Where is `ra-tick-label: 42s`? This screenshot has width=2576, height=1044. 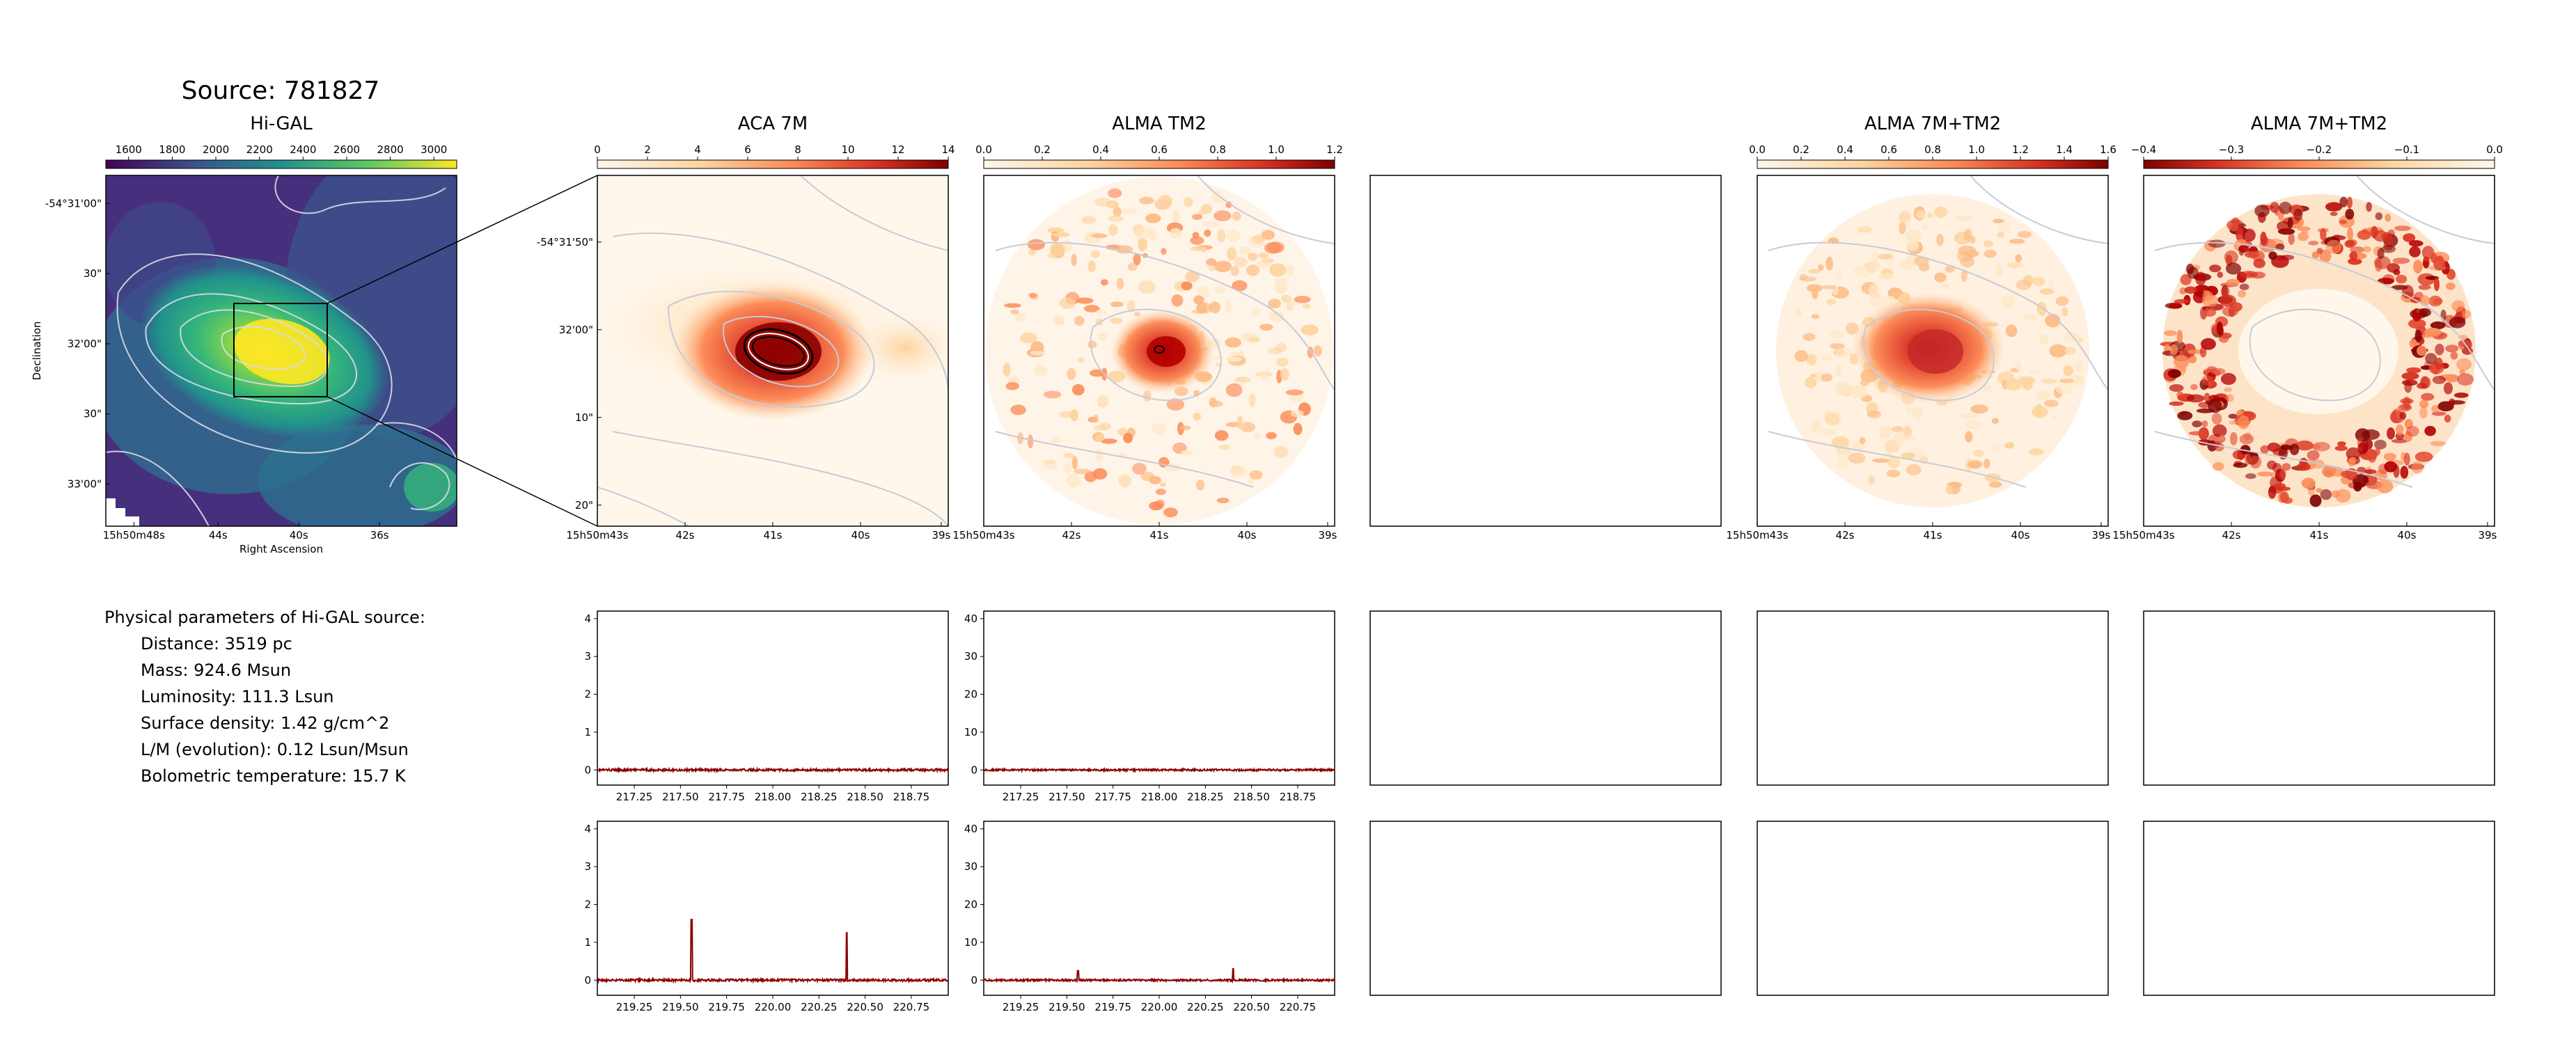
ra-tick-label: 42s is located at coordinates (2231, 535).